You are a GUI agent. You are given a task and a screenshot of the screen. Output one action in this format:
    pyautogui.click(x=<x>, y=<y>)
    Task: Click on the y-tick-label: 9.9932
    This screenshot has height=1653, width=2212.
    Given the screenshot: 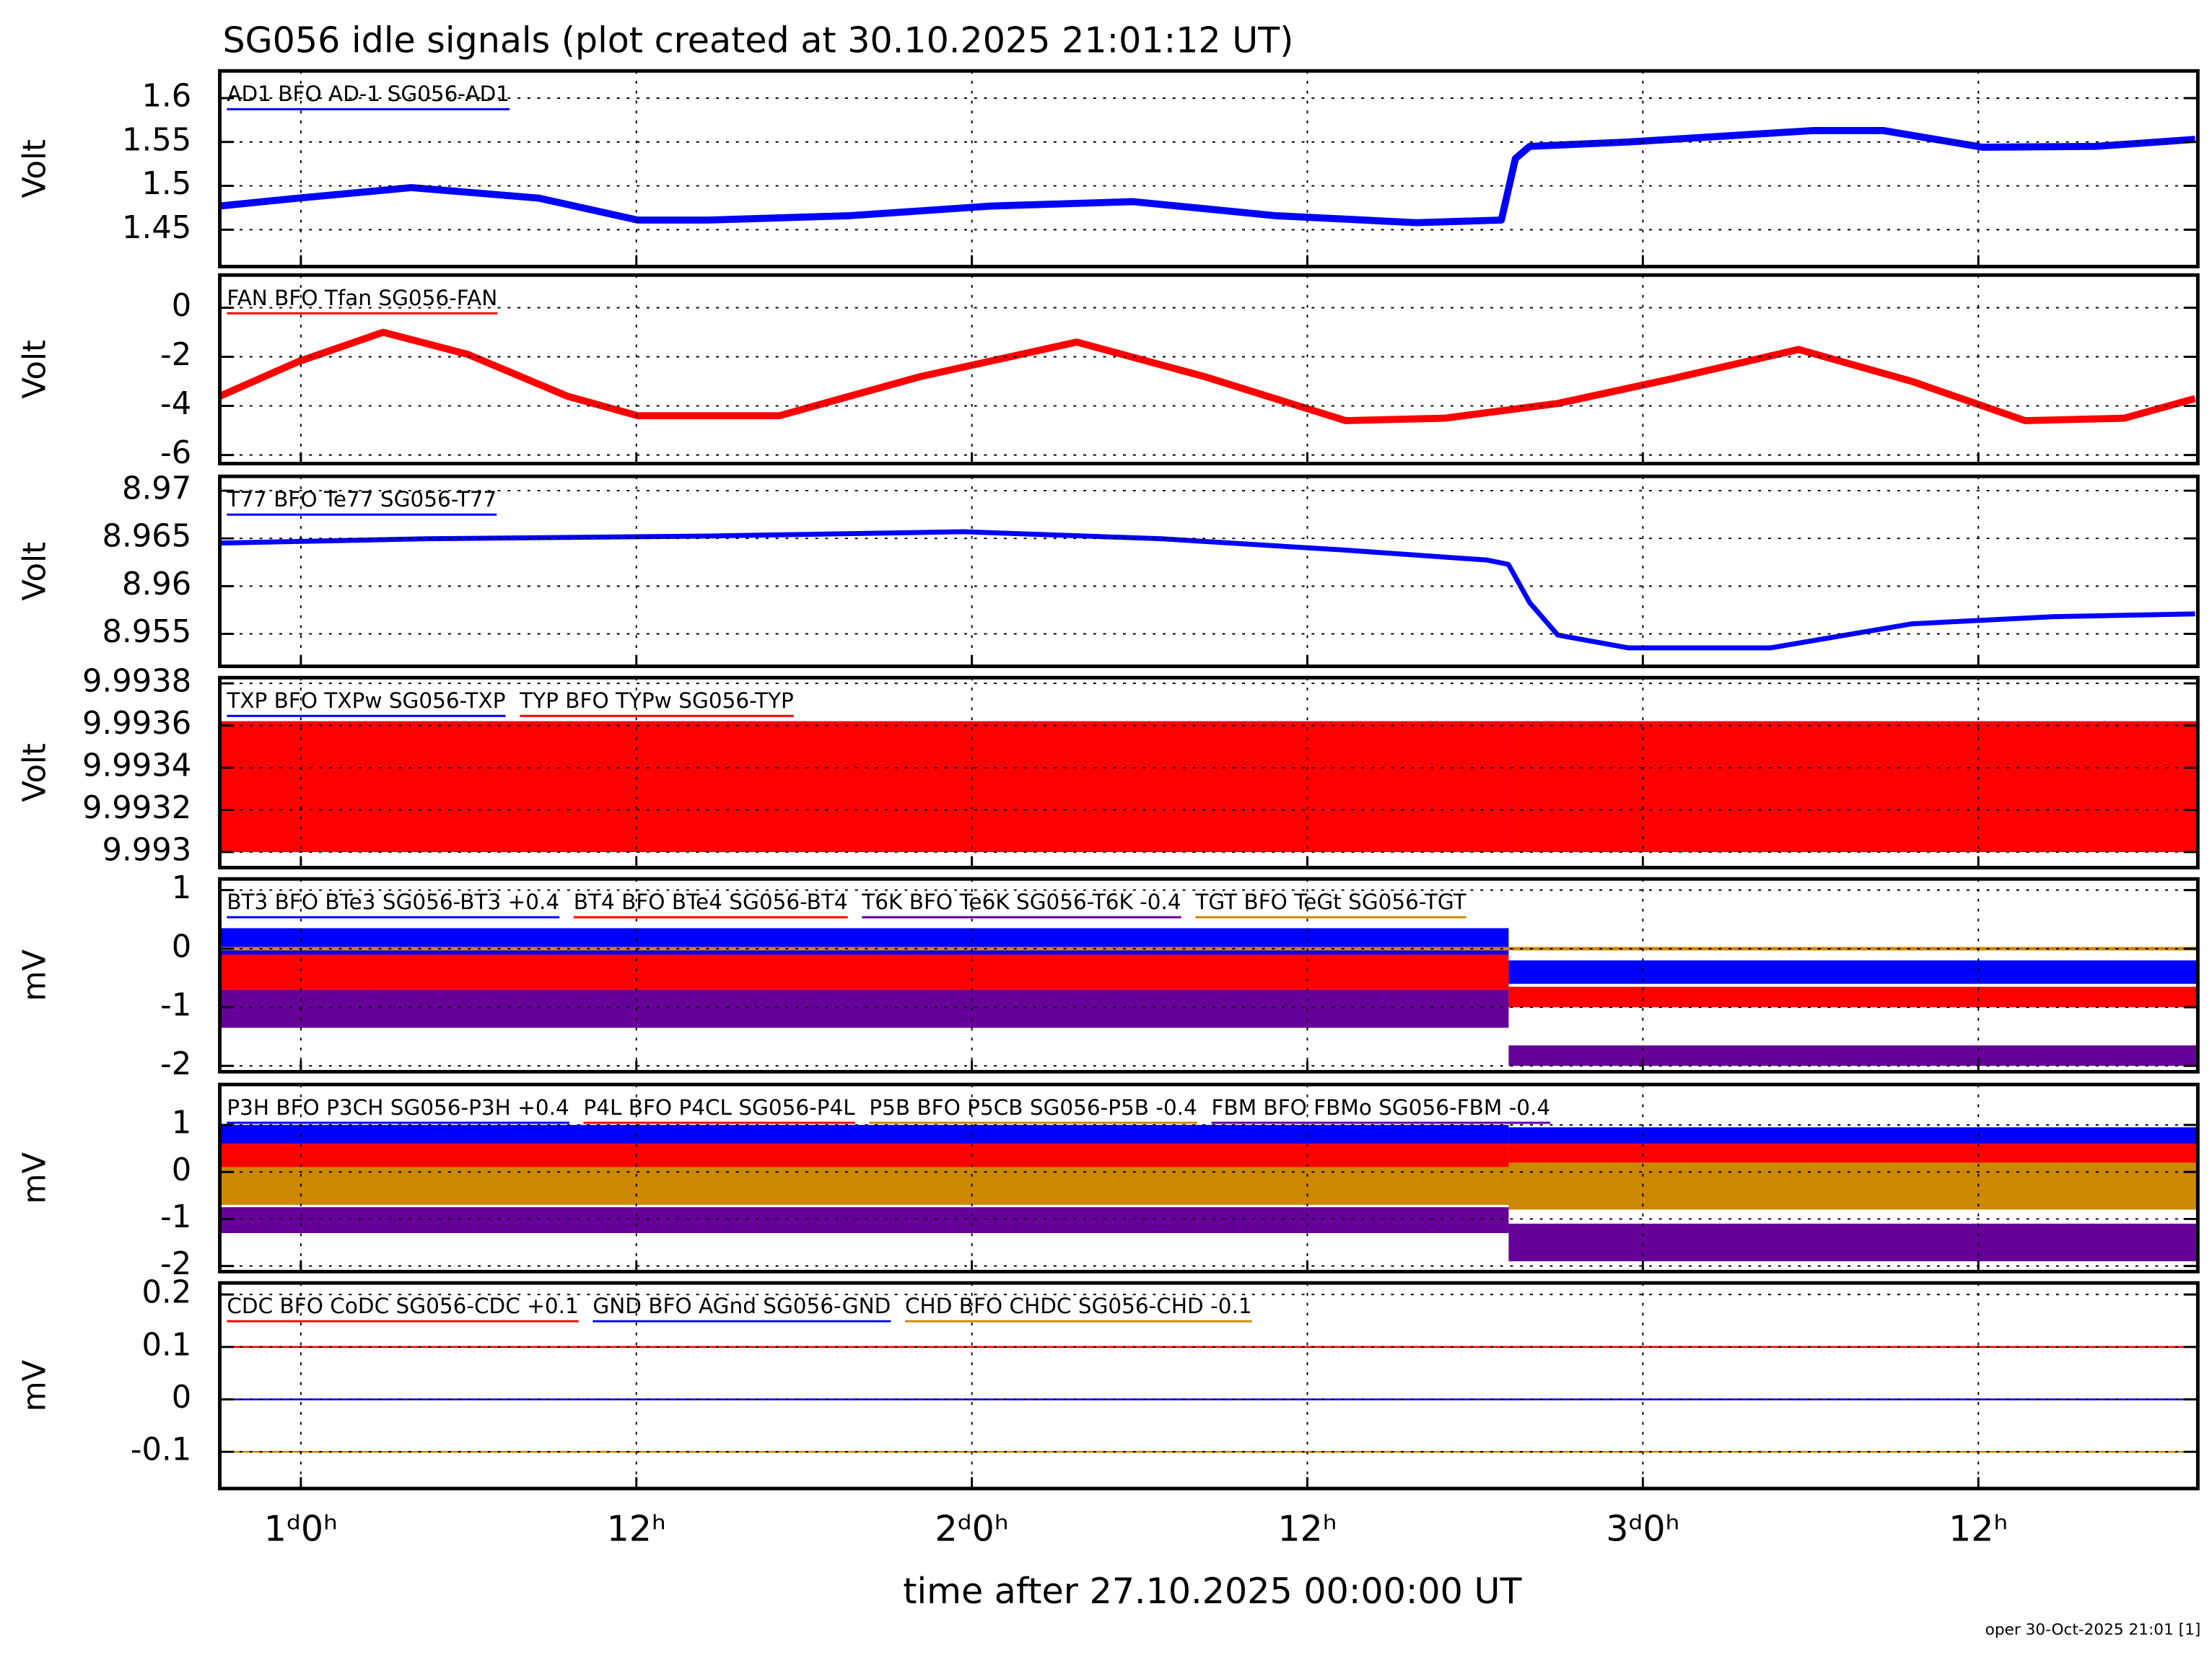 What is the action you would take?
    pyautogui.click(x=136, y=808)
    